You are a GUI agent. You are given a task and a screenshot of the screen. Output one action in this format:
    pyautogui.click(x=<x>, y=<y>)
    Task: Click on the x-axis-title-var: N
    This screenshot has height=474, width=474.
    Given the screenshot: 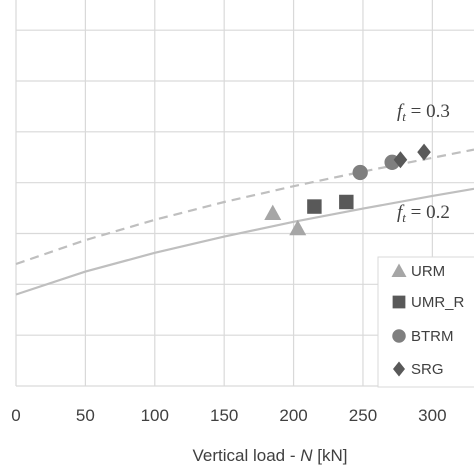 What is the action you would take?
    pyautogui.click(x=306, y=455)
    